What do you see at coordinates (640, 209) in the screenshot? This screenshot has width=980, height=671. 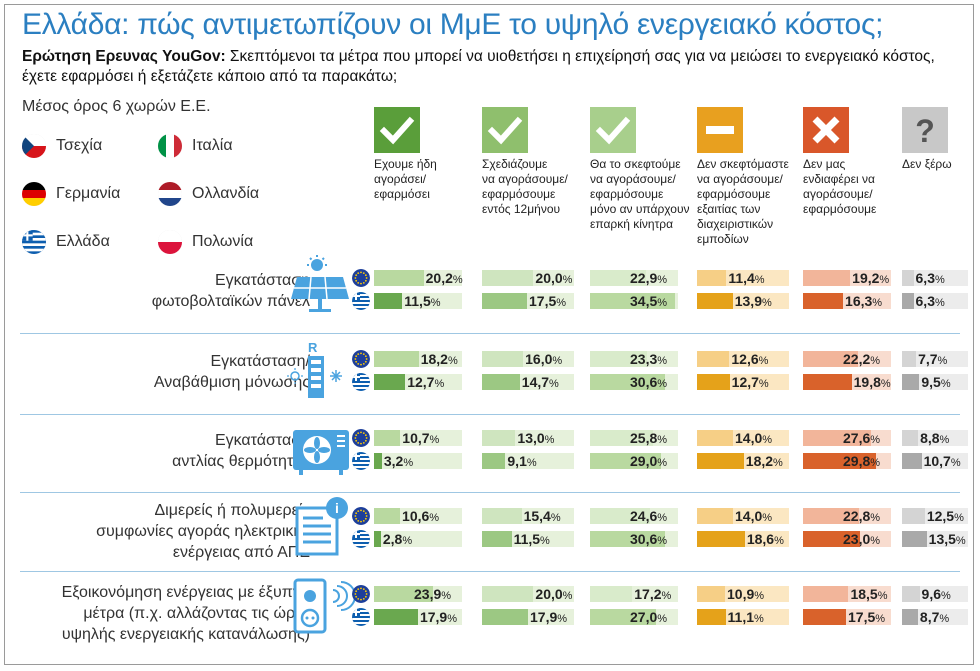 I see `column-label-line: μόνο αν υπάρχουν` at bounding box center [640, 209].